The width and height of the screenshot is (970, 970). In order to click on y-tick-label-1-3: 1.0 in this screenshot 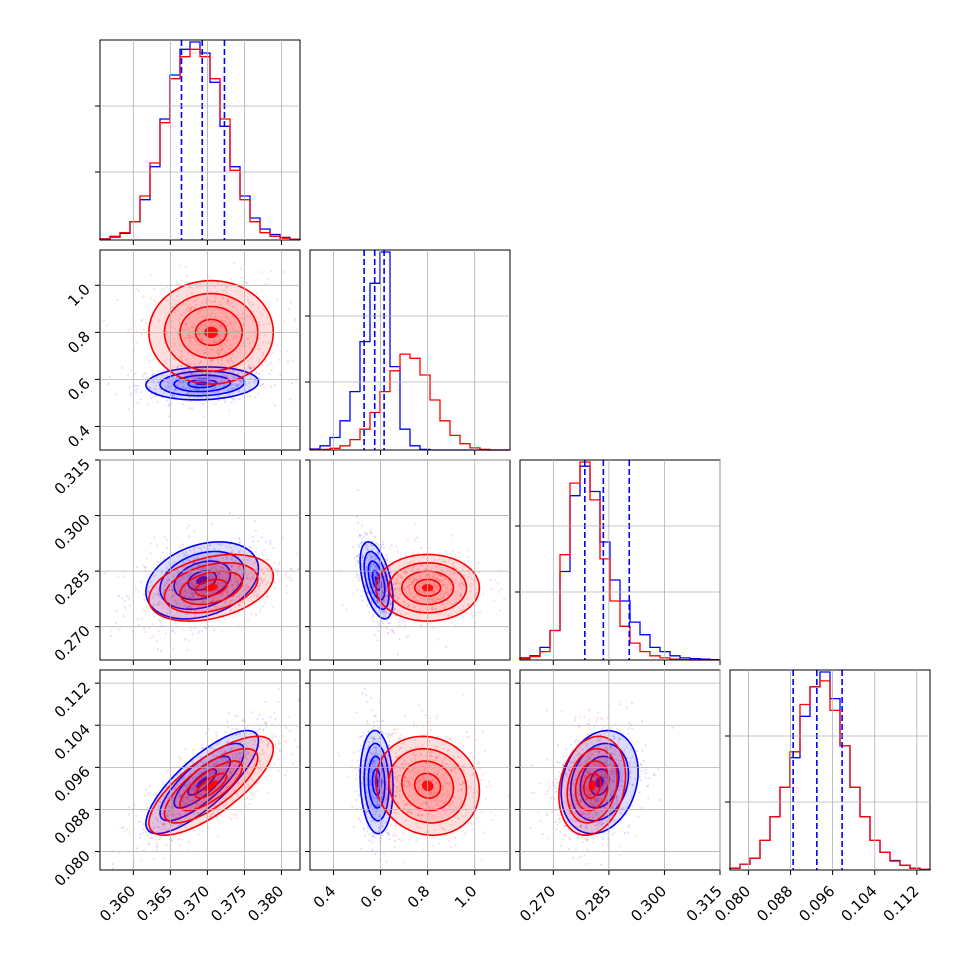, I will do `click(79, 295)`.